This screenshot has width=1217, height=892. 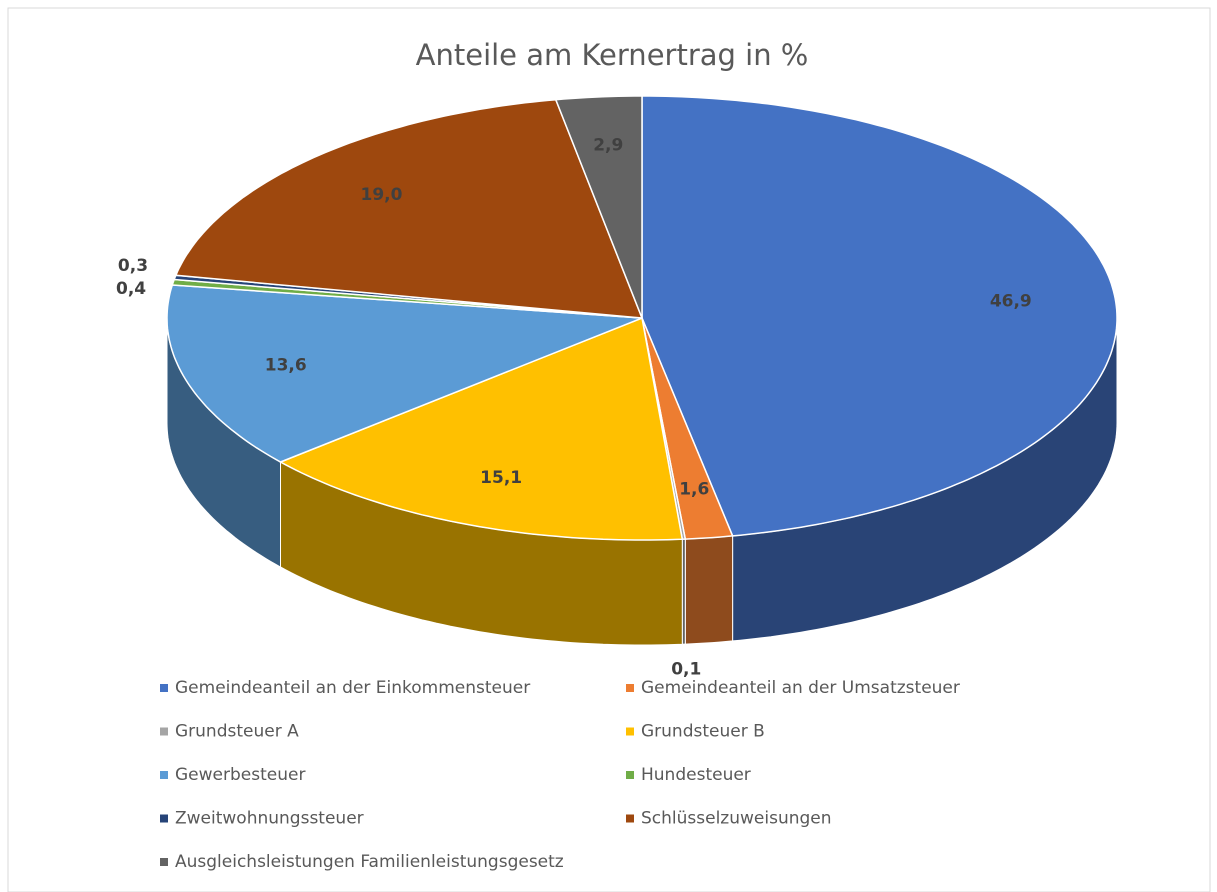 What do you see at coordinates (686, 669) in the screenshot?
I see `data-label: 0,1` at bounding box center [686, 669].